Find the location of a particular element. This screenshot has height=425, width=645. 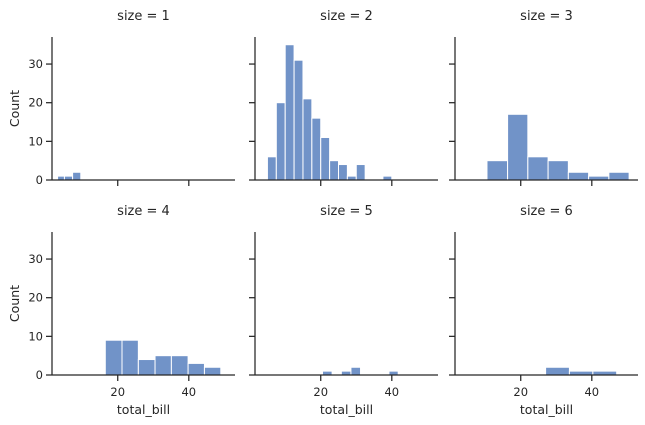

panel-6-xtick-label-20: 20 is located at coordinates (520, 392).